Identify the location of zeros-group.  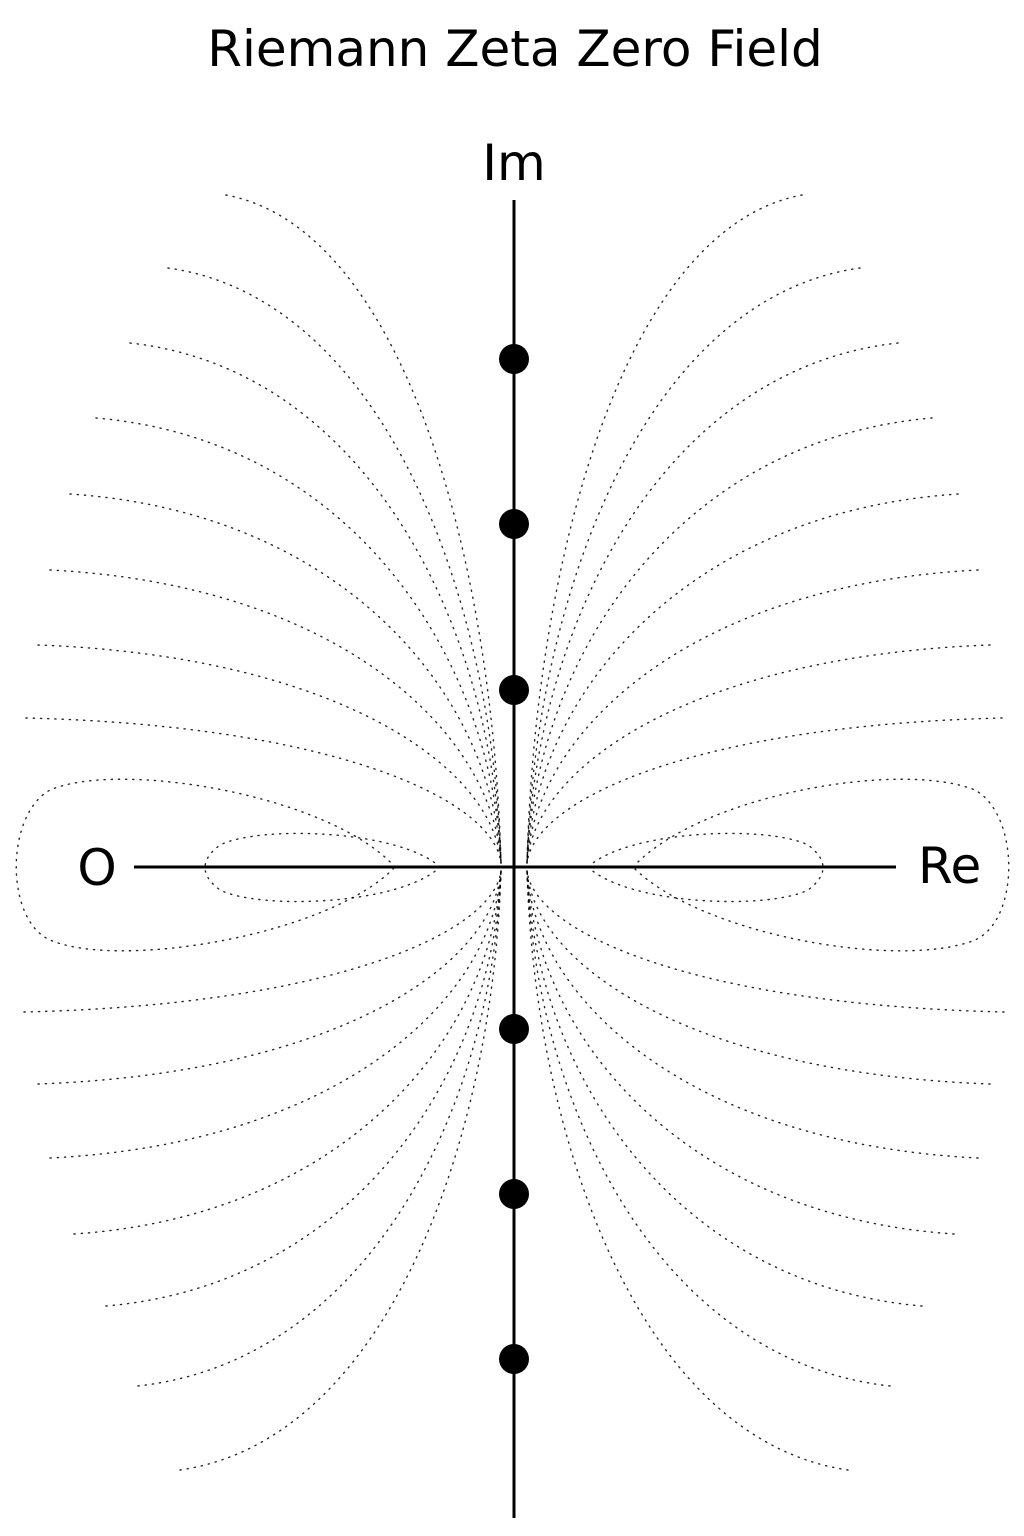
(514, 859).